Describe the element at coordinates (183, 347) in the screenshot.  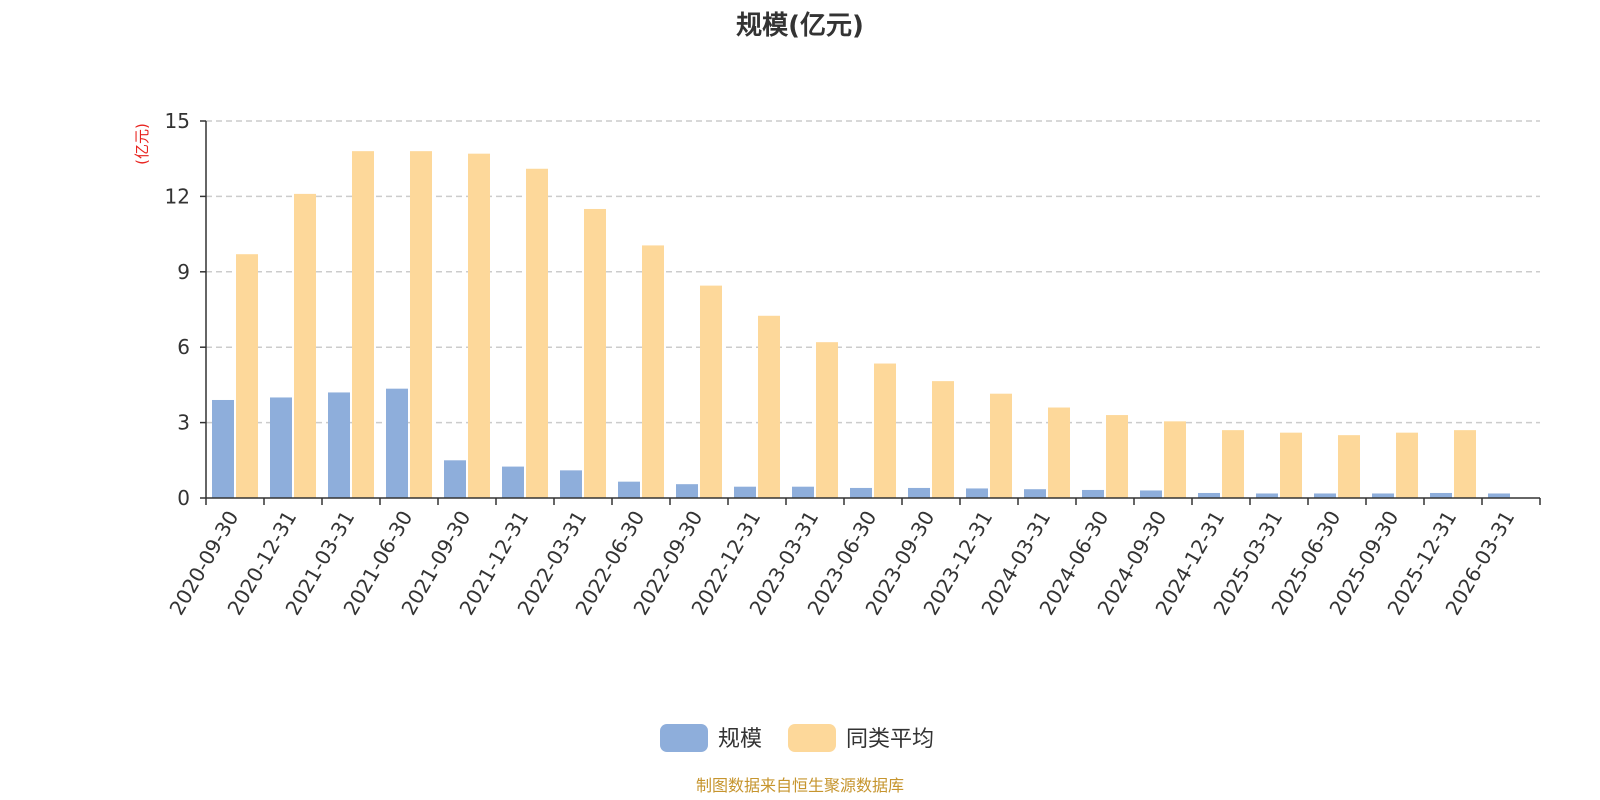
I see `y-tick-label: 6` at that location.